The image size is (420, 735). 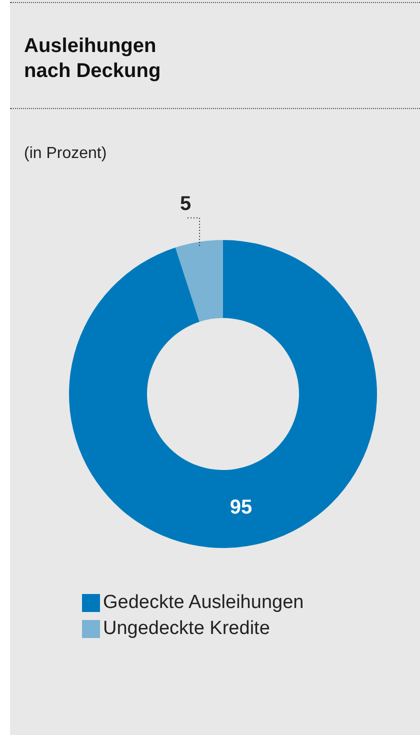 What do you see at coordinates (65, 154) in the screenshot?
I see `chart-subtitle: (in Prozent)` at bounding box center [65, 154].